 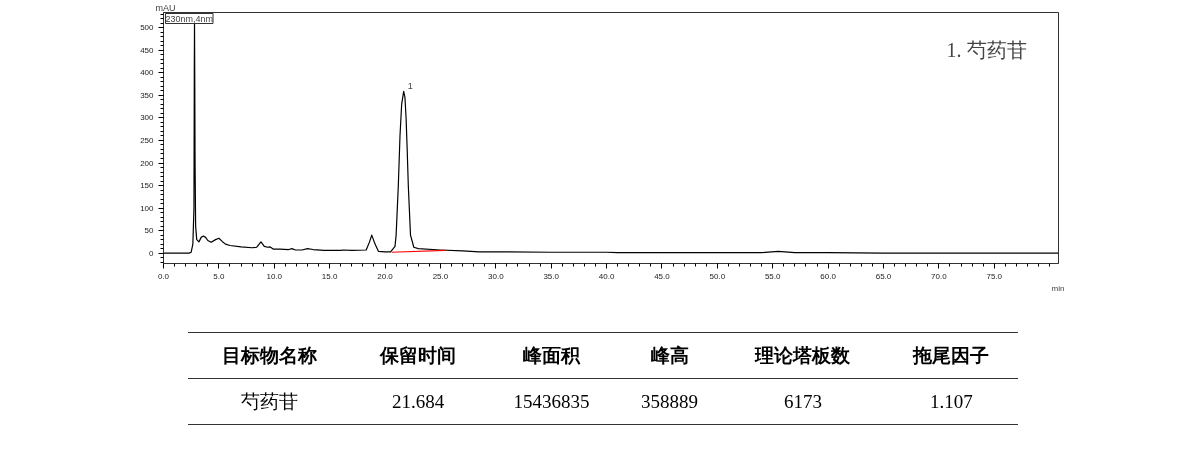 I want to click on x-tick-label: 10.0, so click(x=274, y=276).